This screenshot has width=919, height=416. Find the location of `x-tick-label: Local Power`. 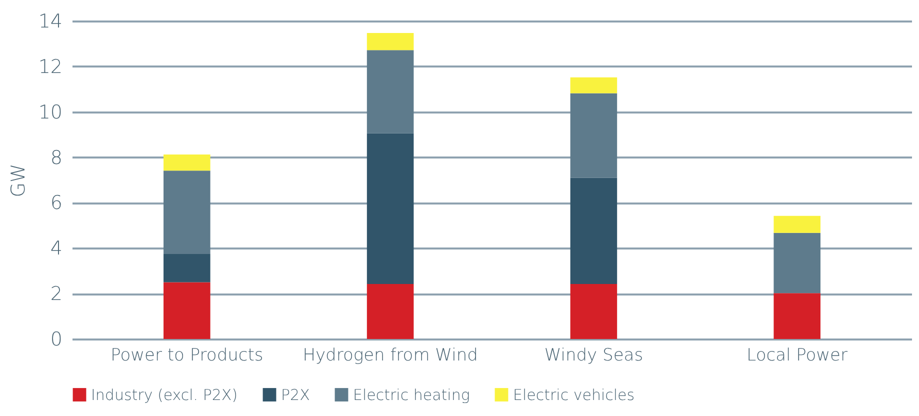

x-tick-label: Local Power is located at coordinates (797, 356).